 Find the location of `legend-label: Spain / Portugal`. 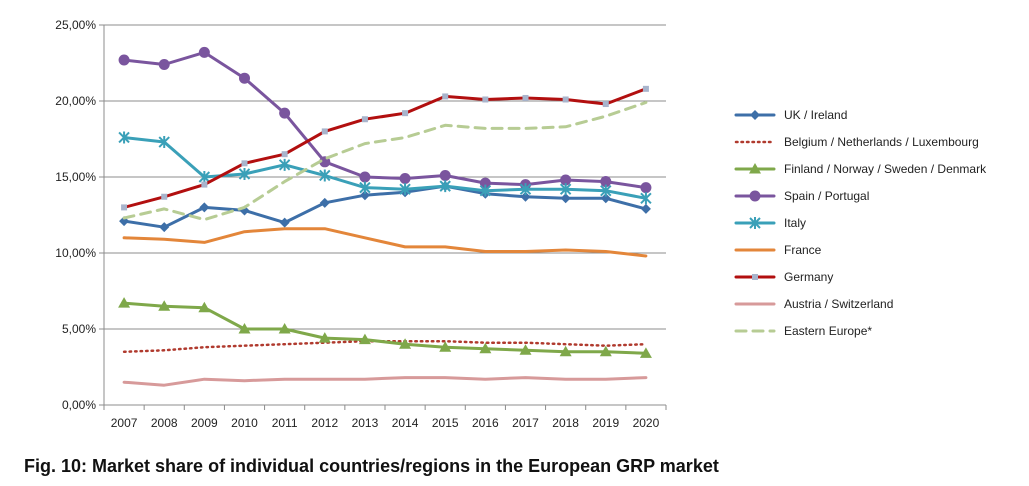

legend-label: Spain / Portugal is located at coordinates (826, 196).